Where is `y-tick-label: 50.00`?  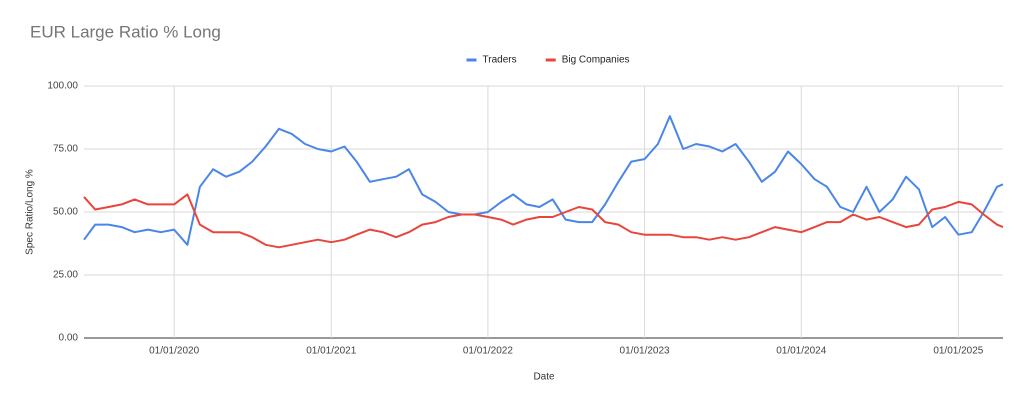 y-tick-label: 50.00 is located at coordinates (65, 212).